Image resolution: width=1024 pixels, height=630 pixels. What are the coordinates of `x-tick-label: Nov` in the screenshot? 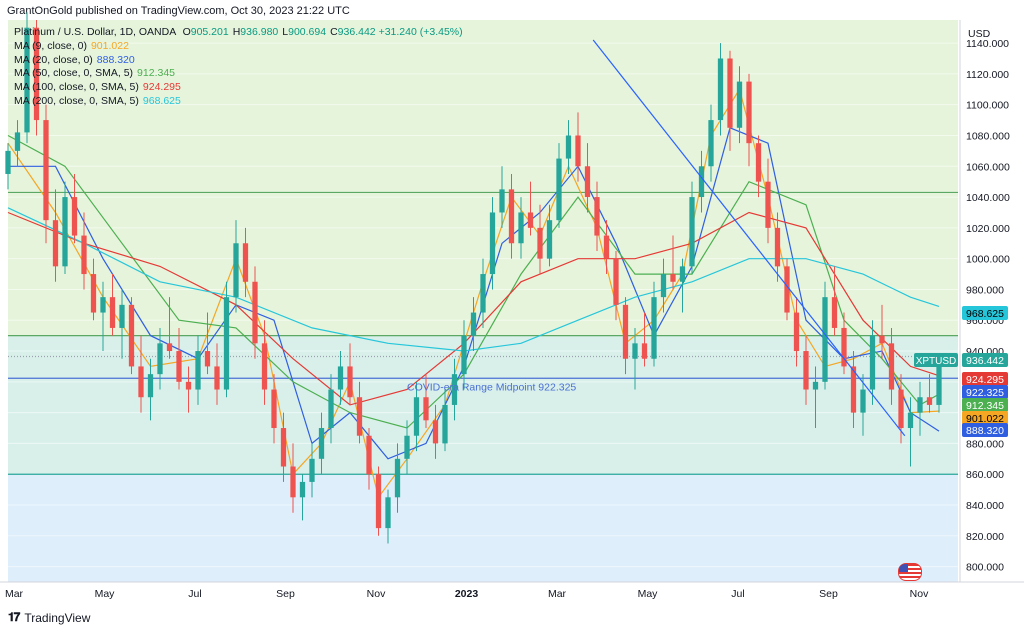 It's located at (919, 594).